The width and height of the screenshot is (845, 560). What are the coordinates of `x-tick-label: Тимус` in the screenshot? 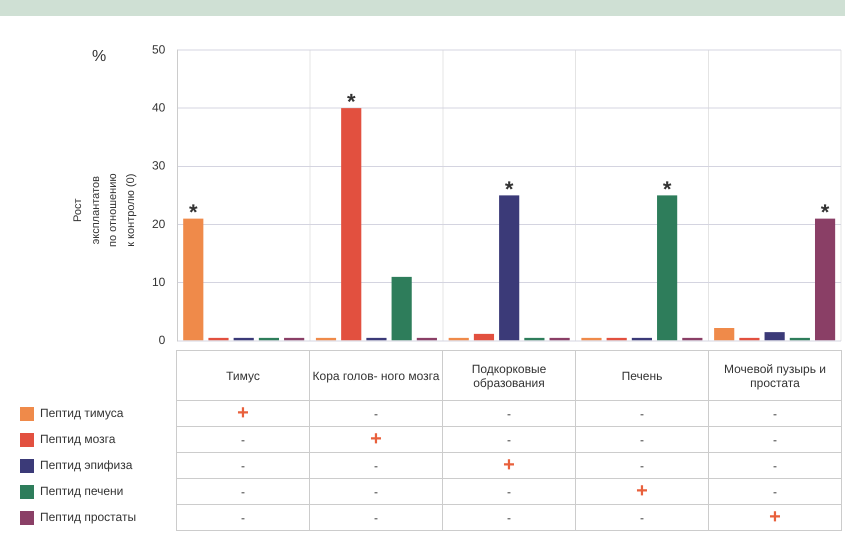 It's located at (243, 375).